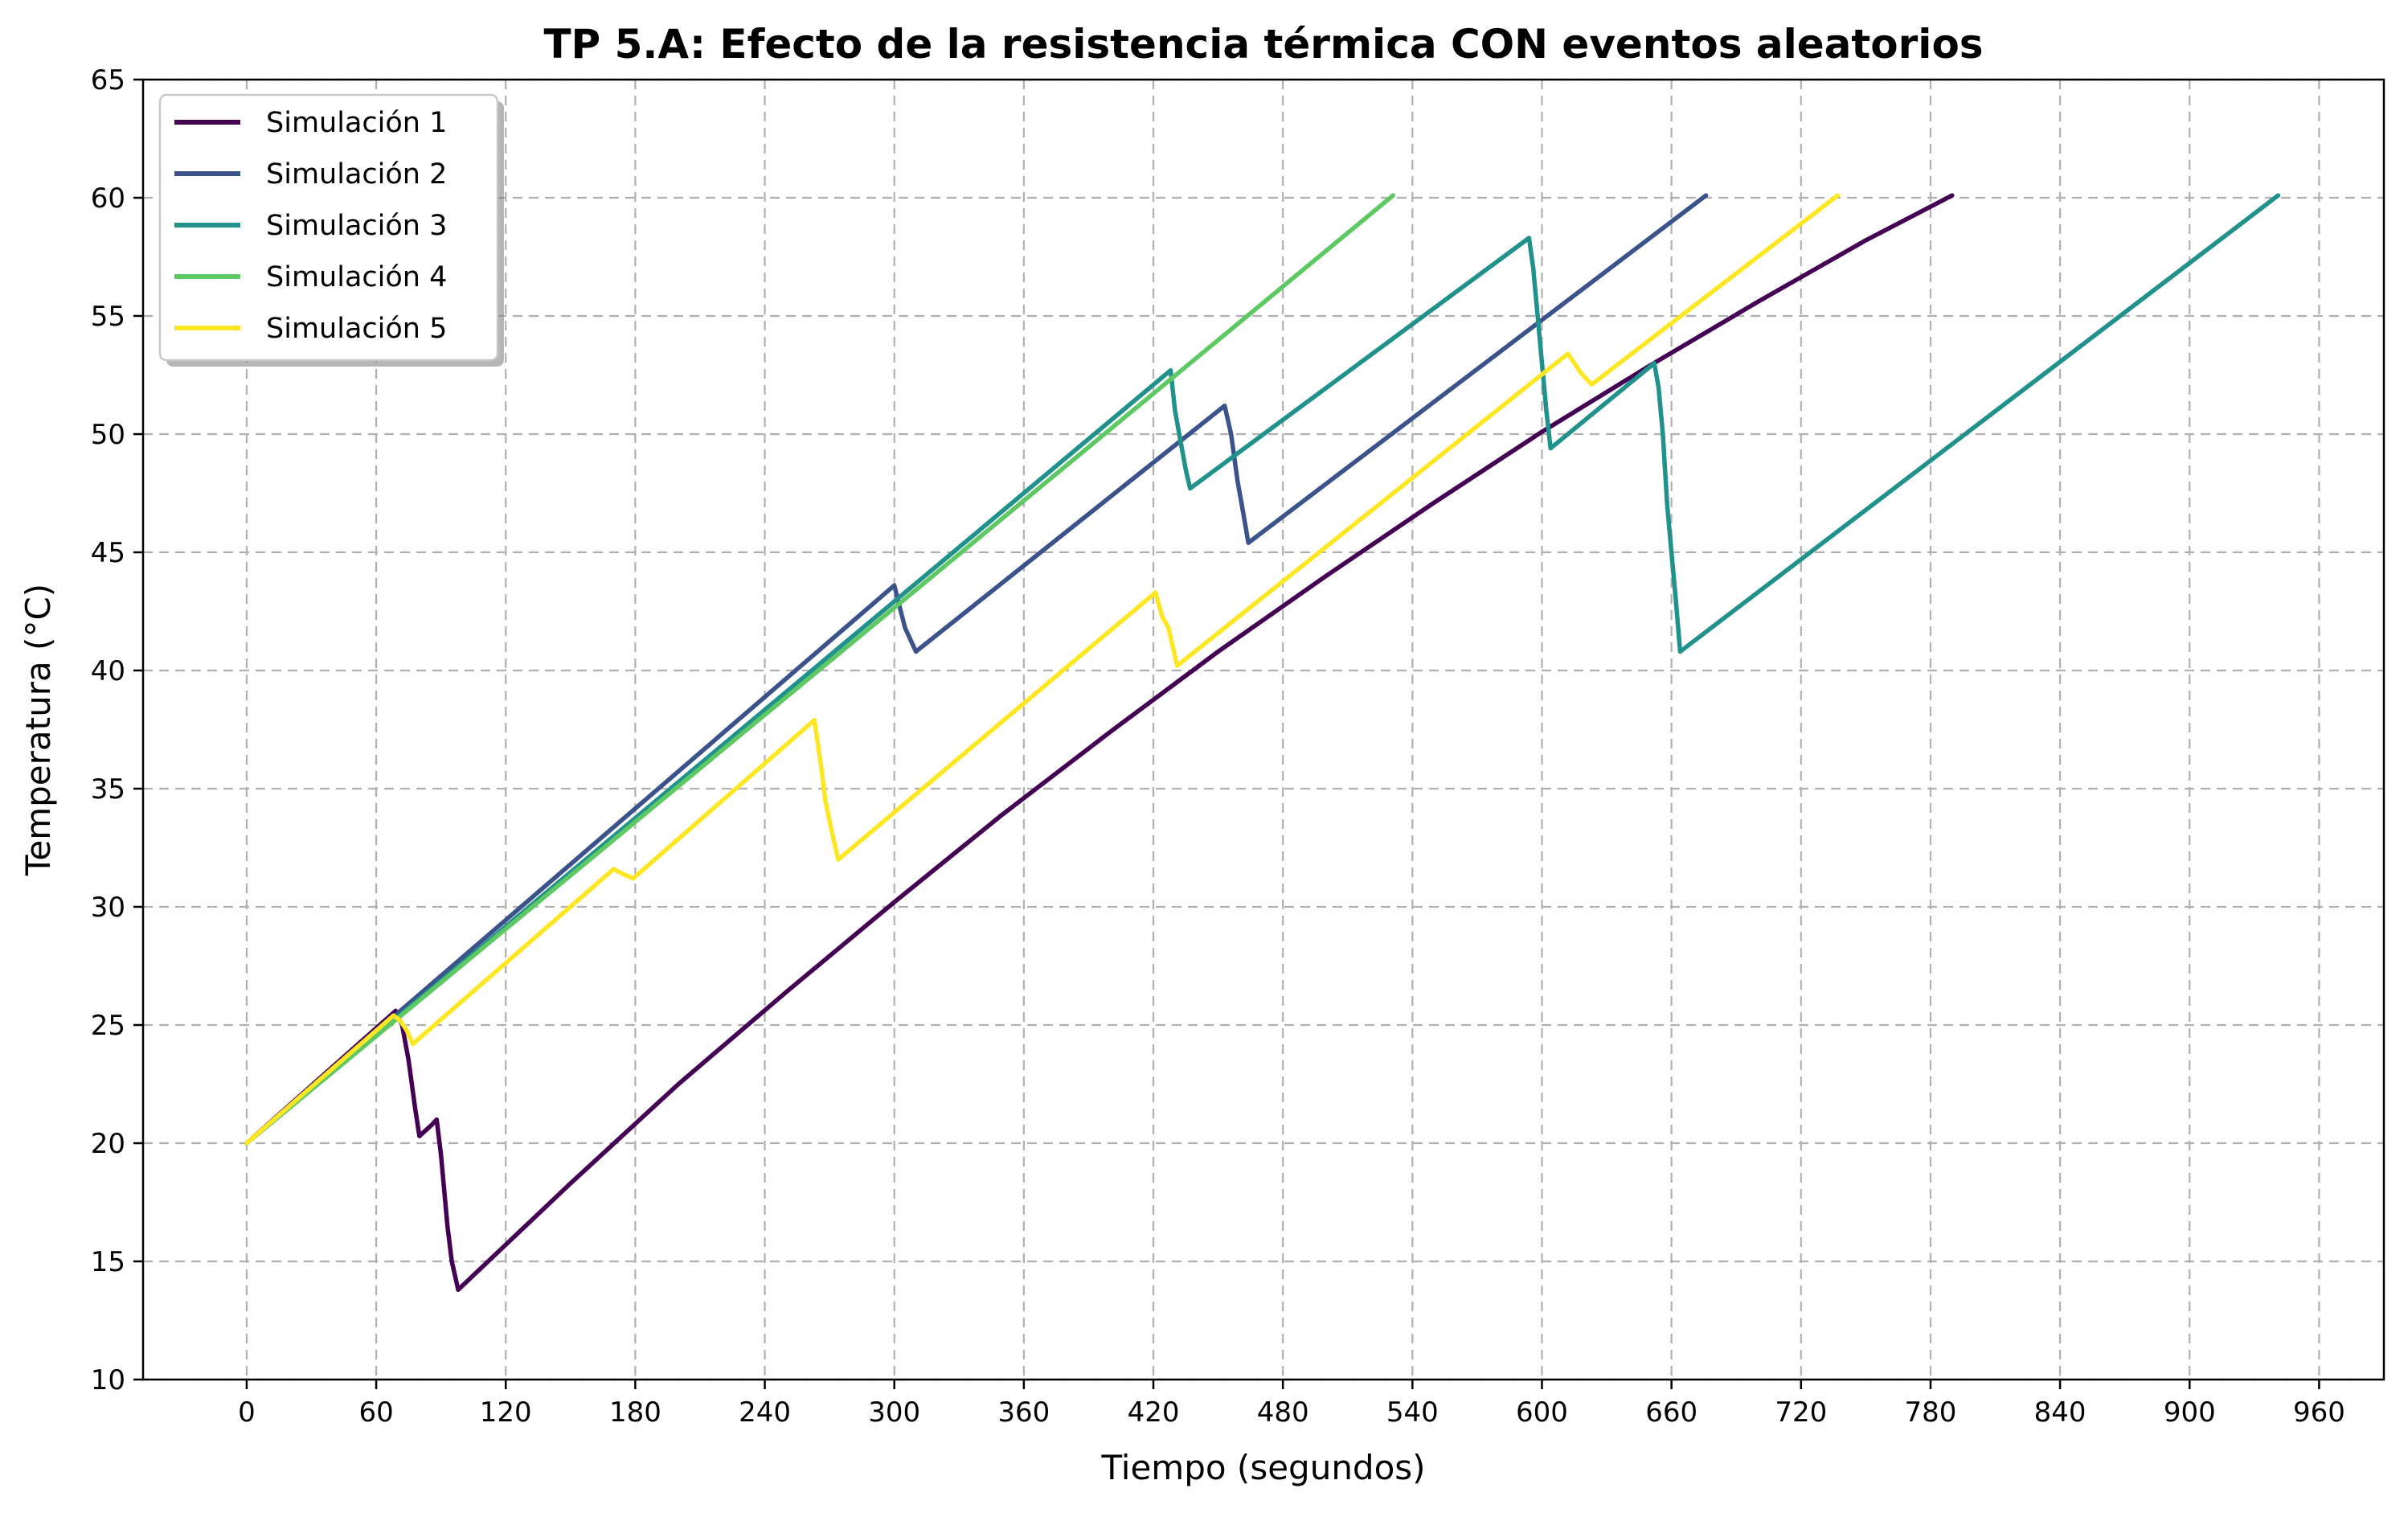 This screenshot has height=1513, width=2408. Describe the element at coordinates (506, 1412) in the screenshot. I see `x-tick-label: 120` at that location.